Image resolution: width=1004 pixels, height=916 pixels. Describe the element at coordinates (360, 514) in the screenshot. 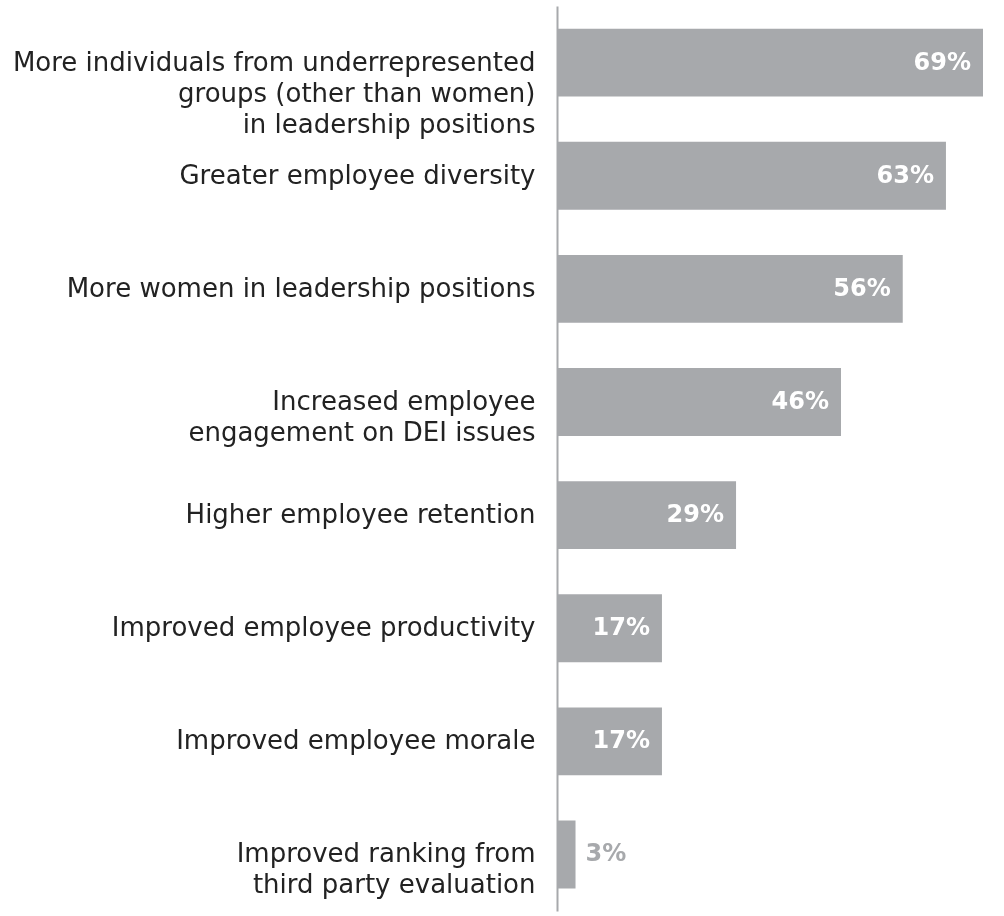

I see `y-tick-label: Higher employee retention` at that location.